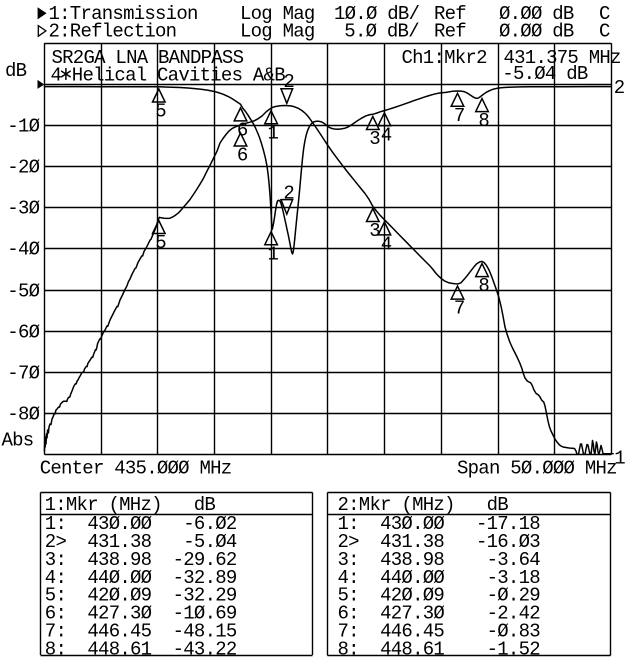 The width and height of the screenshot is (640, 659). What do you see at coordinates (439, 596) in the screenshot?
I see `svg-text: 5: 42Ø.Ø9 -Ø.29` at bounding box center [439, 596].